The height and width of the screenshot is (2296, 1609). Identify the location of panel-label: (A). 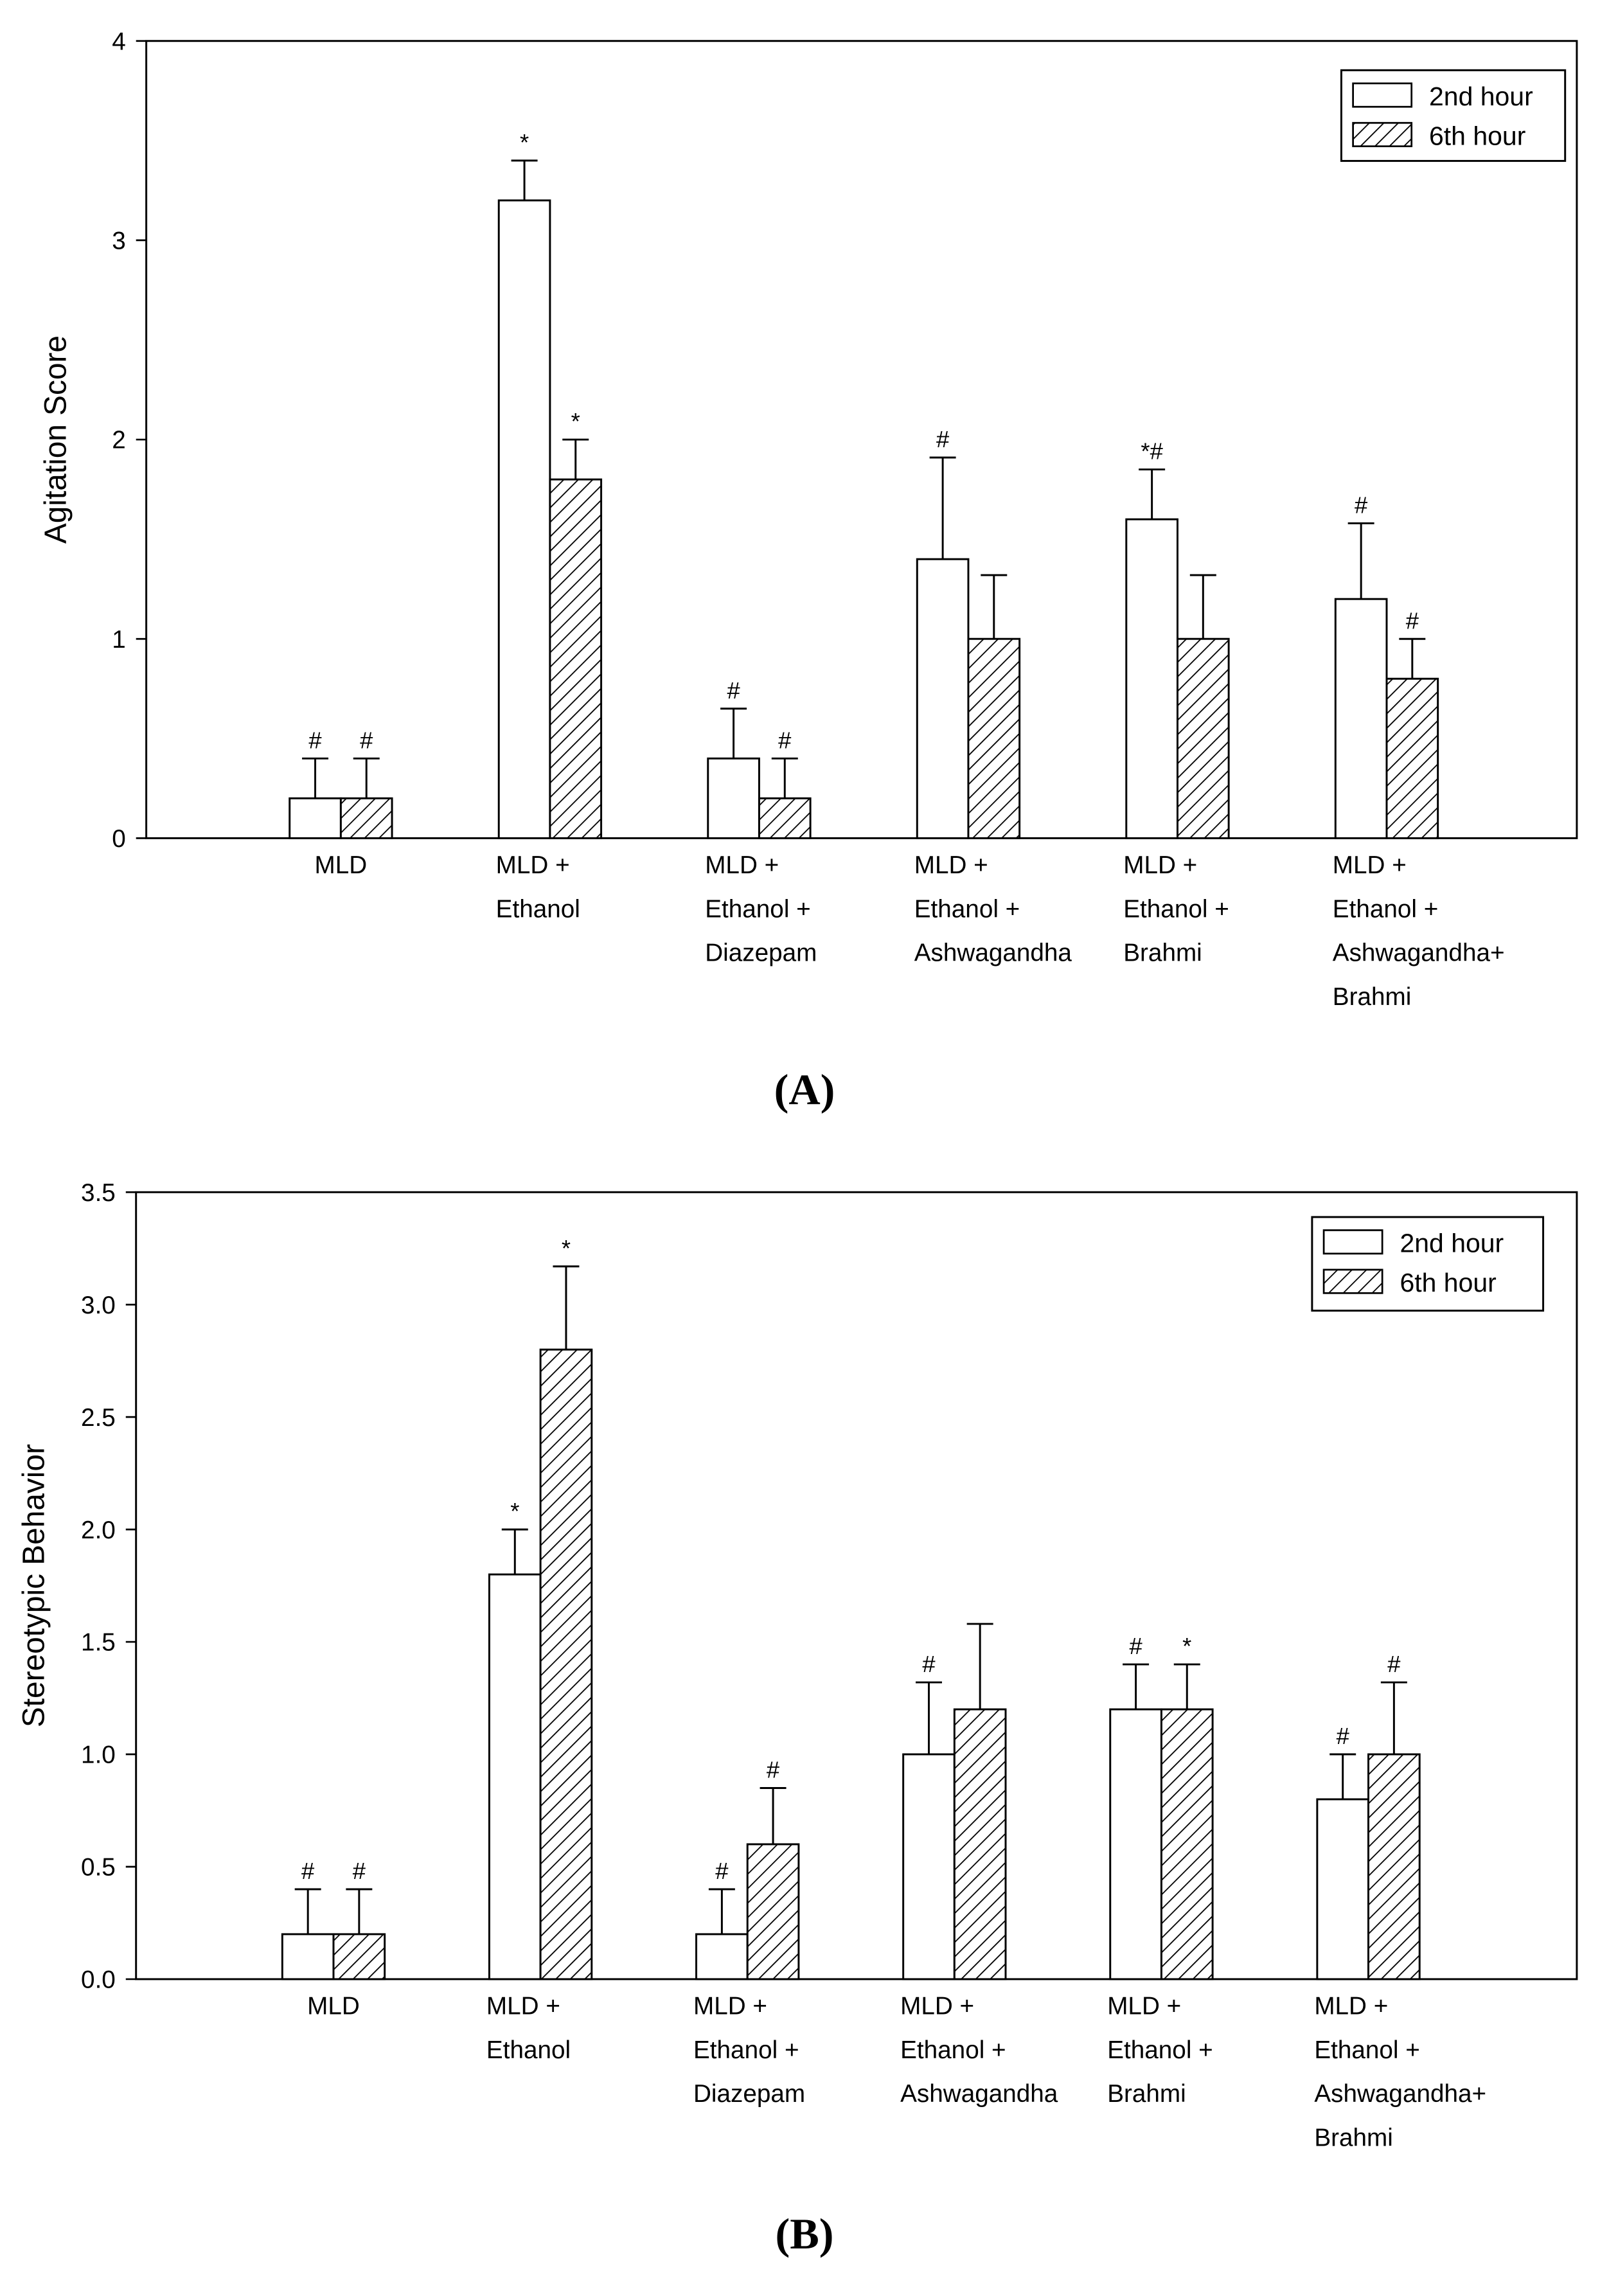
(804, 1089).